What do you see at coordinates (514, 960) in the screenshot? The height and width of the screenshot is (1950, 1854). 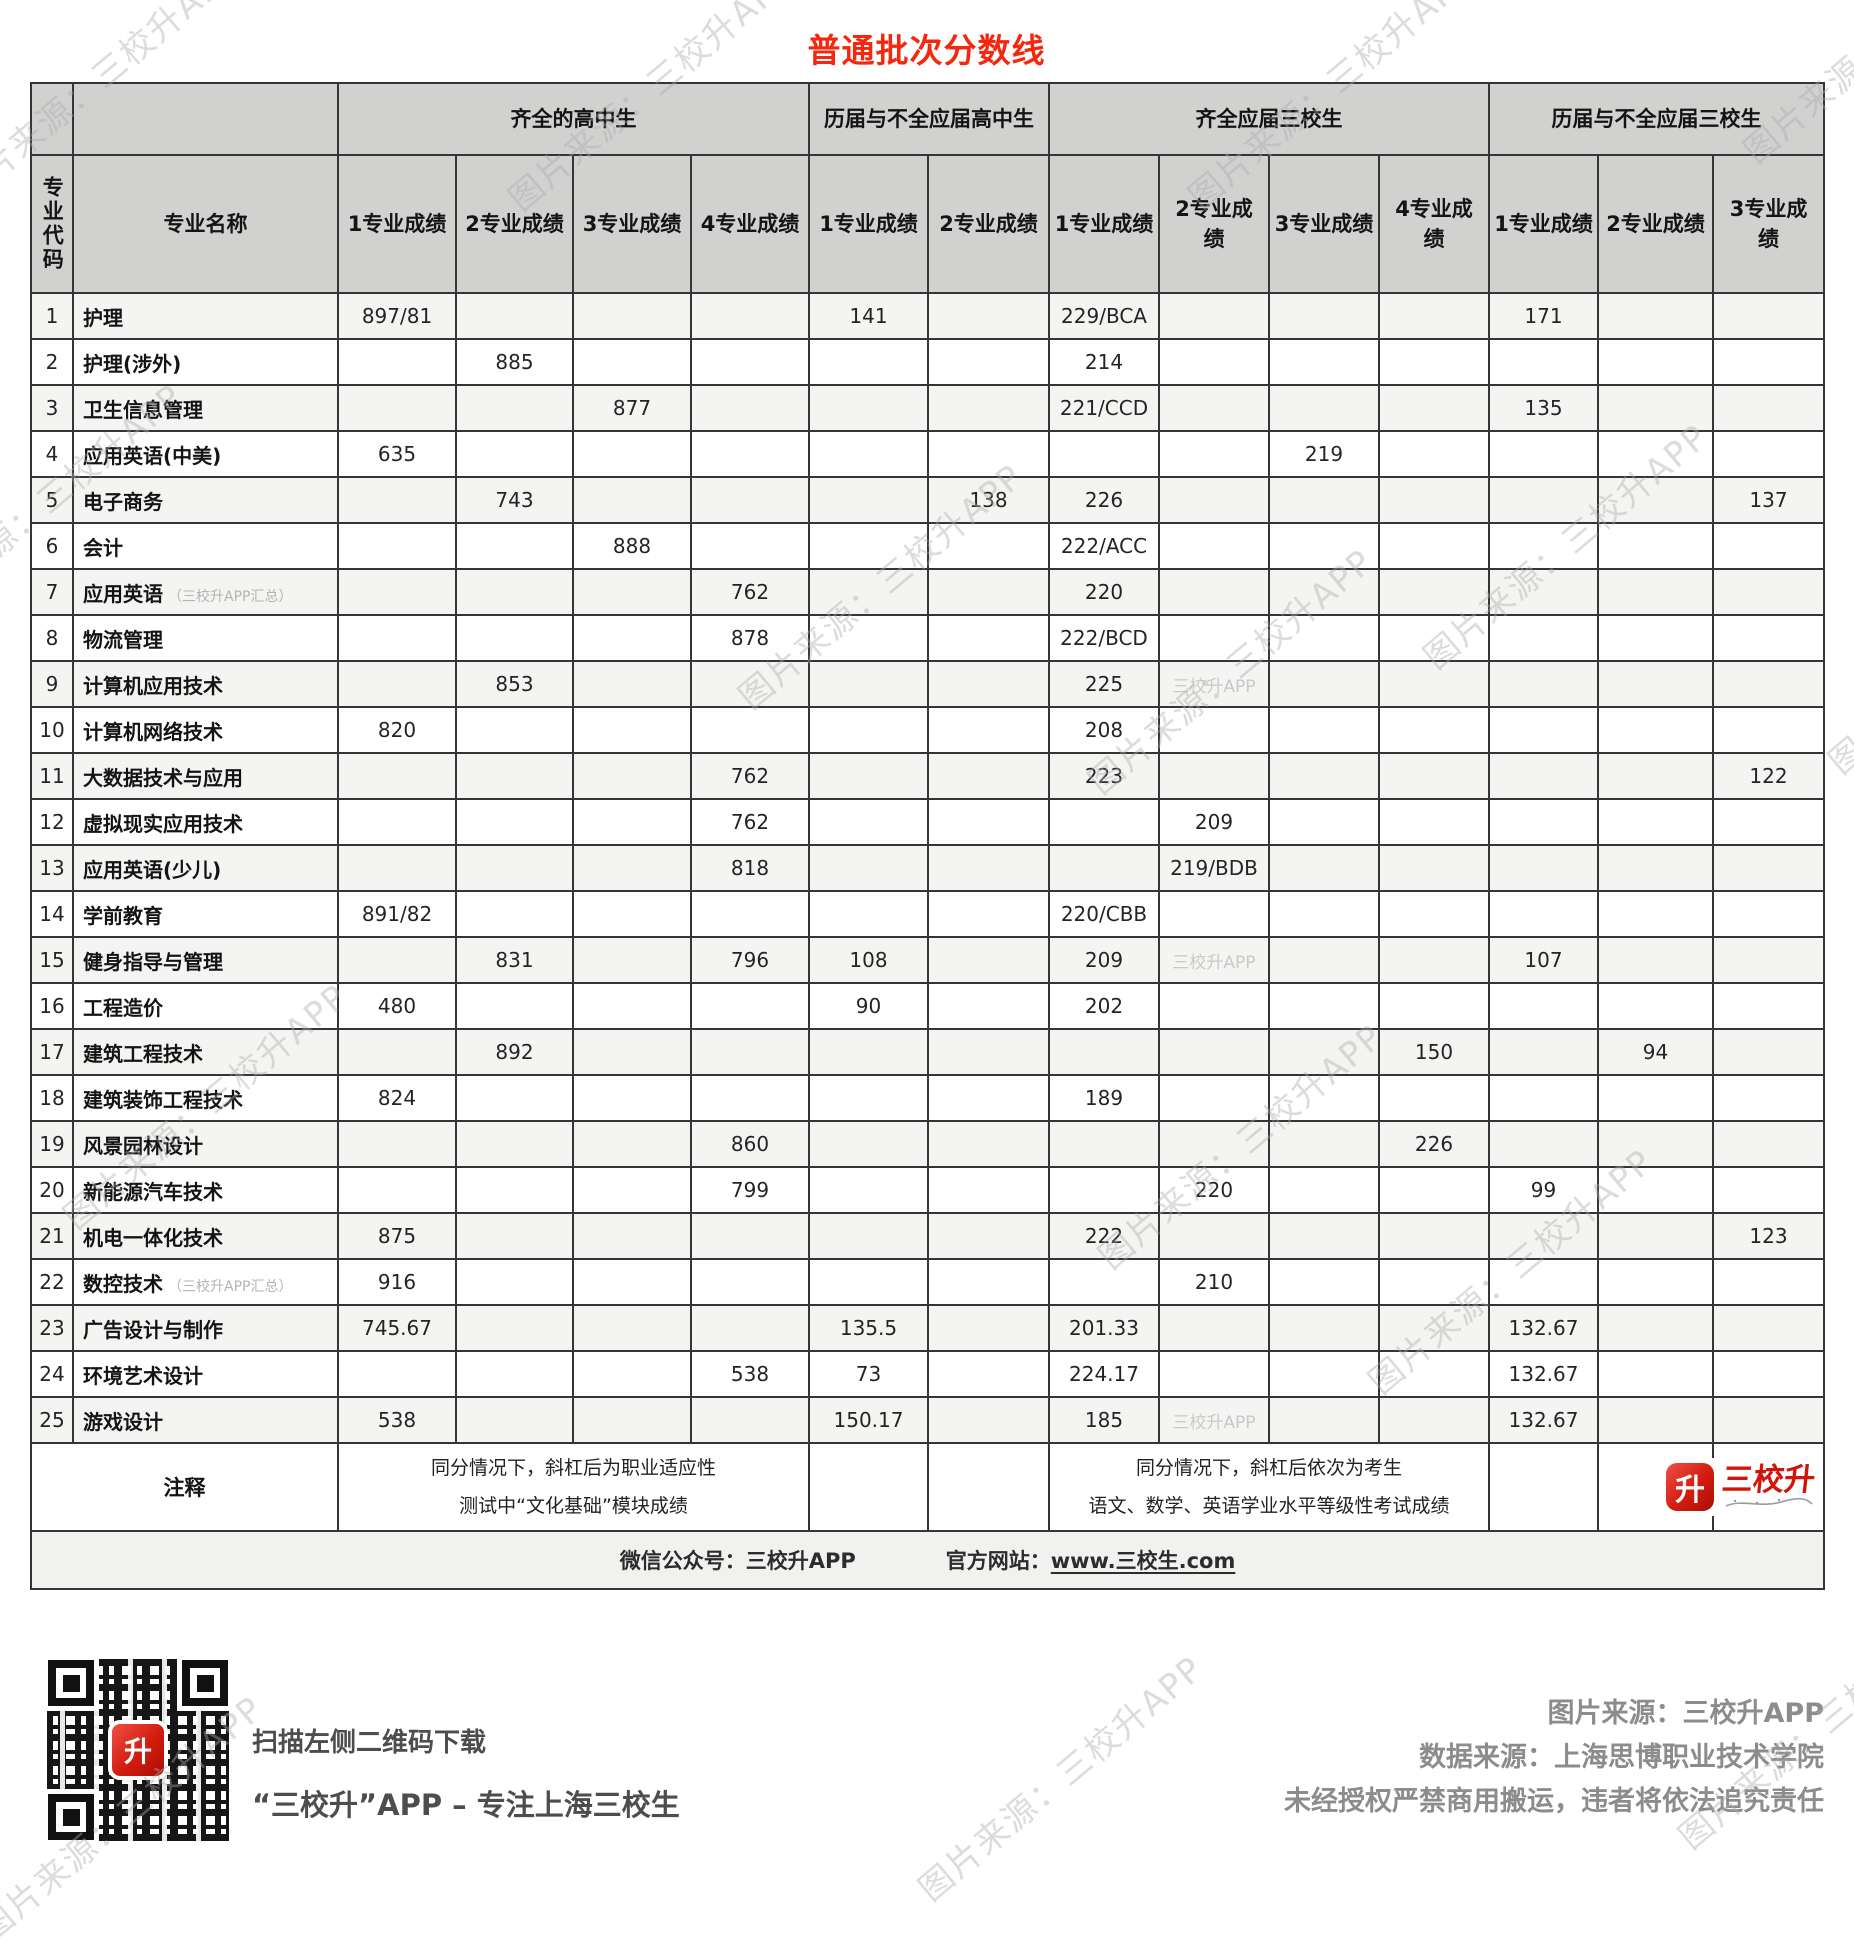 I see `score-cell: 831` at bounding box center [514, 960].